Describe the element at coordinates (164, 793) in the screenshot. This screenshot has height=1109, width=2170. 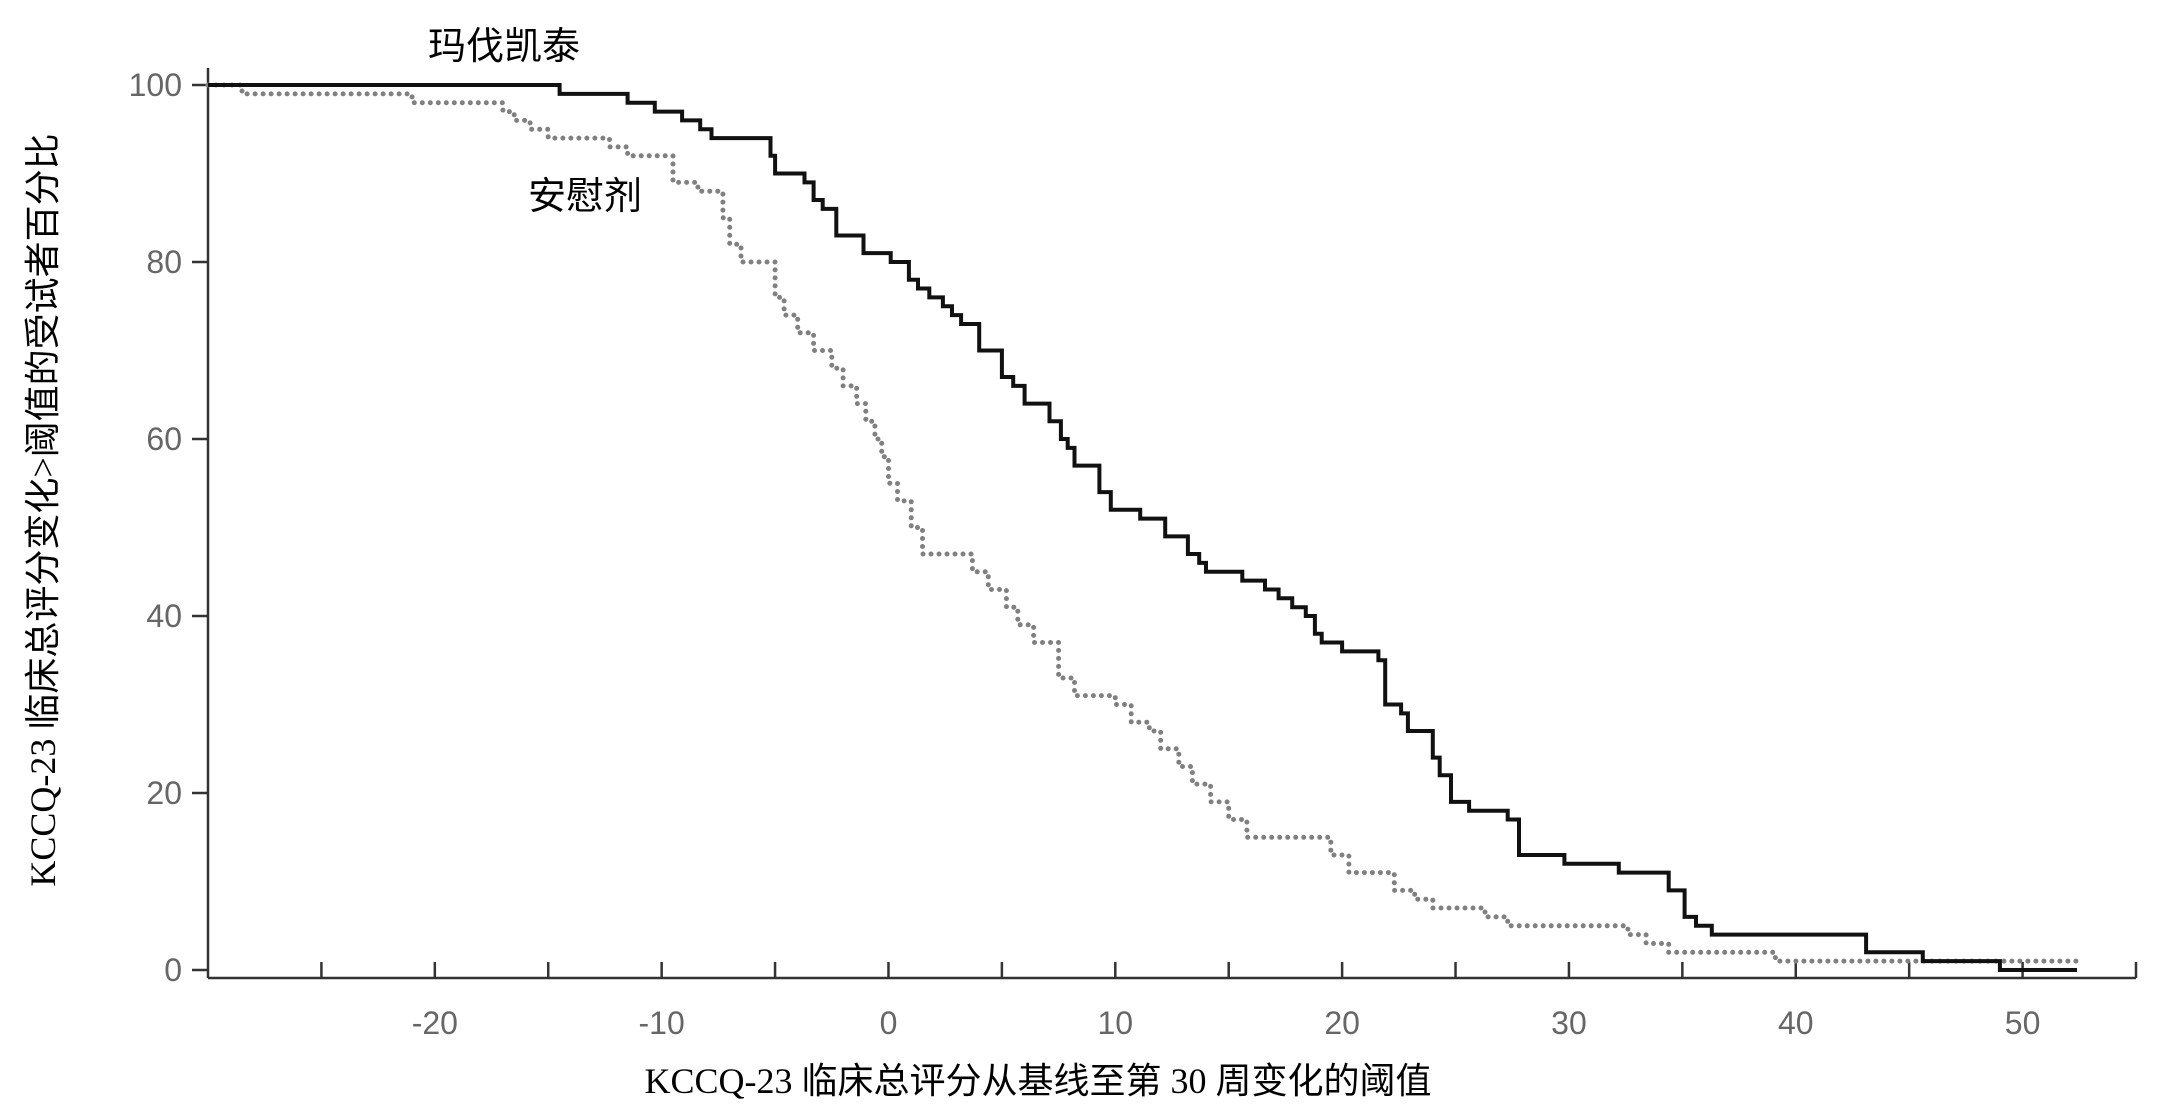
I see `y-tick-label: 20` at that location.